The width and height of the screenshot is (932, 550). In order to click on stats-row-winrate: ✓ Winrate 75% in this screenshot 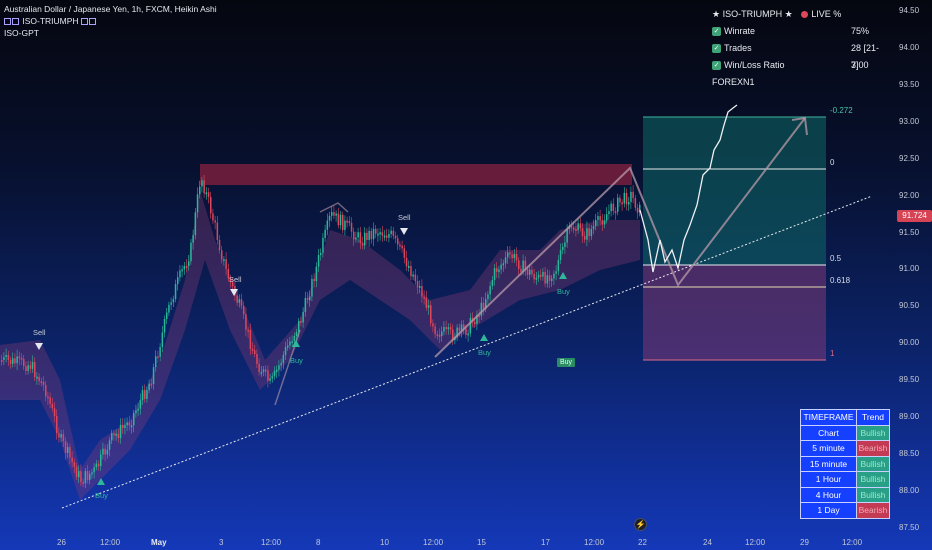, I will do `click(791, 31)`.